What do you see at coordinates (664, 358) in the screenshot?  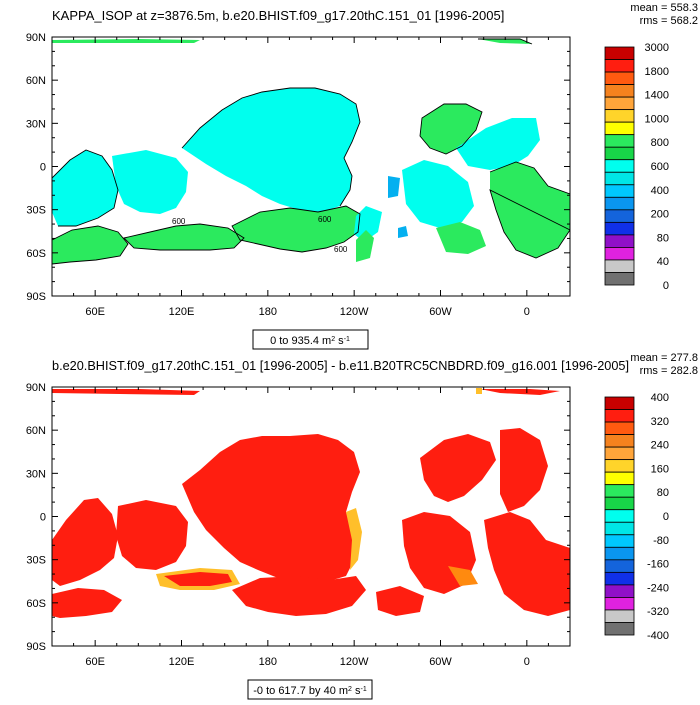 I see `bottom-mean-stat: mean = 277.8` at bounding box center [664, 358].